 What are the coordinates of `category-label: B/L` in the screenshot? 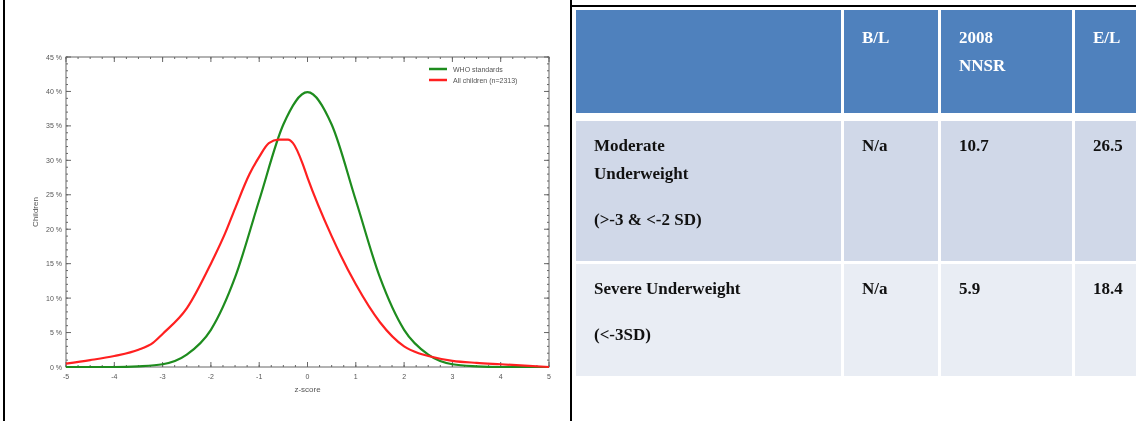 It's located at (876, 37).